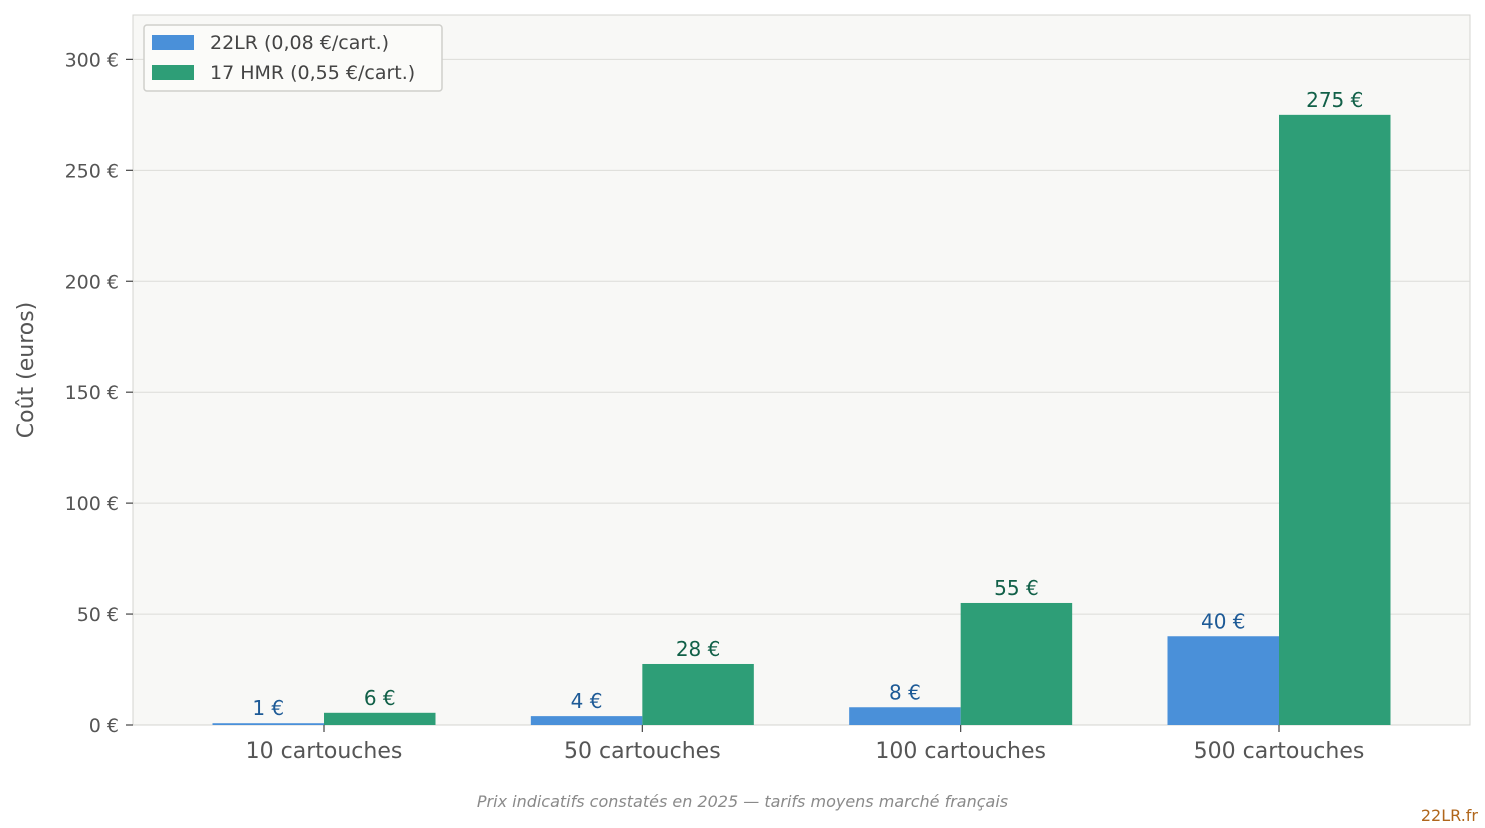 The height and width of the screenshot is (828, 1485). I want to click on bar-value-label: 55 €, so click(1016, 588).